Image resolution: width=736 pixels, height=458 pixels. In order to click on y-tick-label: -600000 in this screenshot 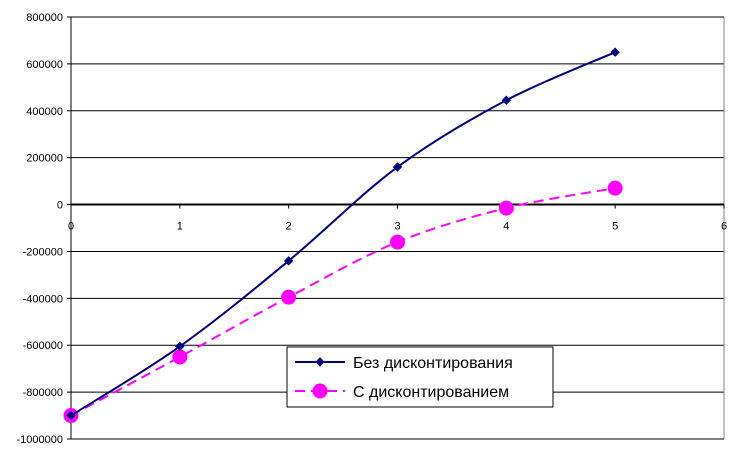, I will do `click(43, 346)`.